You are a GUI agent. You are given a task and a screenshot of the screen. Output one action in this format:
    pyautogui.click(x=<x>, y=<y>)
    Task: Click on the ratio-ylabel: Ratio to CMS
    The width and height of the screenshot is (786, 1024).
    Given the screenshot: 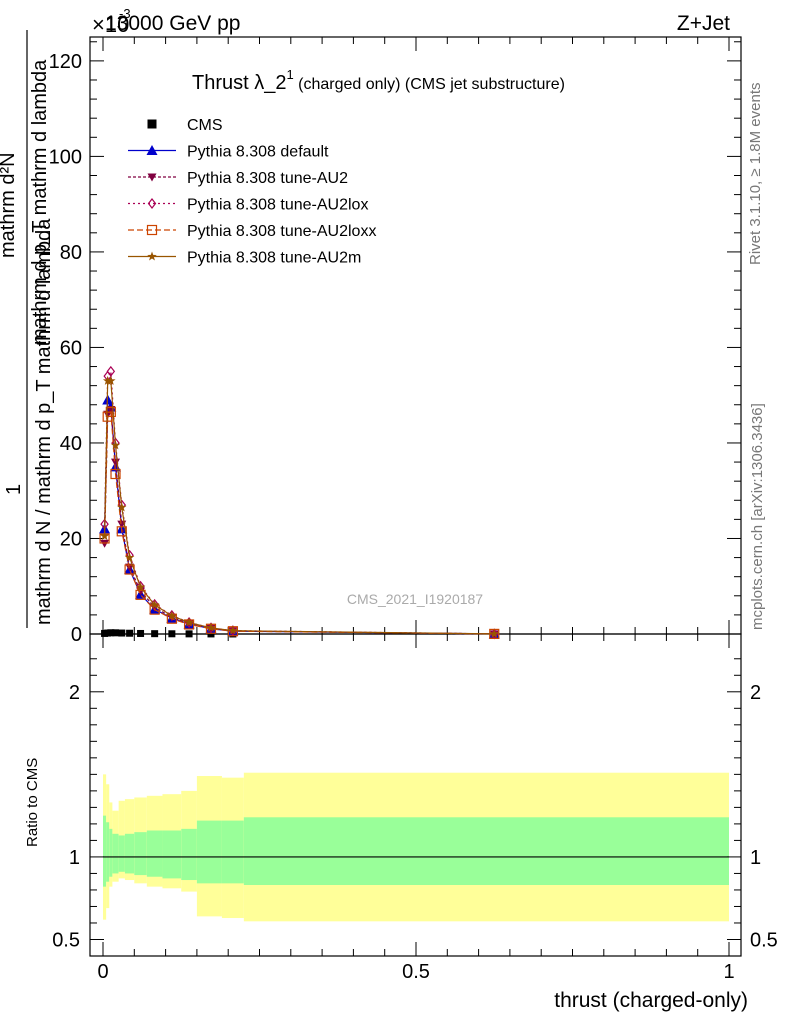 What is the action you would take?
    pyautogui.click(x=32, y=802)
    